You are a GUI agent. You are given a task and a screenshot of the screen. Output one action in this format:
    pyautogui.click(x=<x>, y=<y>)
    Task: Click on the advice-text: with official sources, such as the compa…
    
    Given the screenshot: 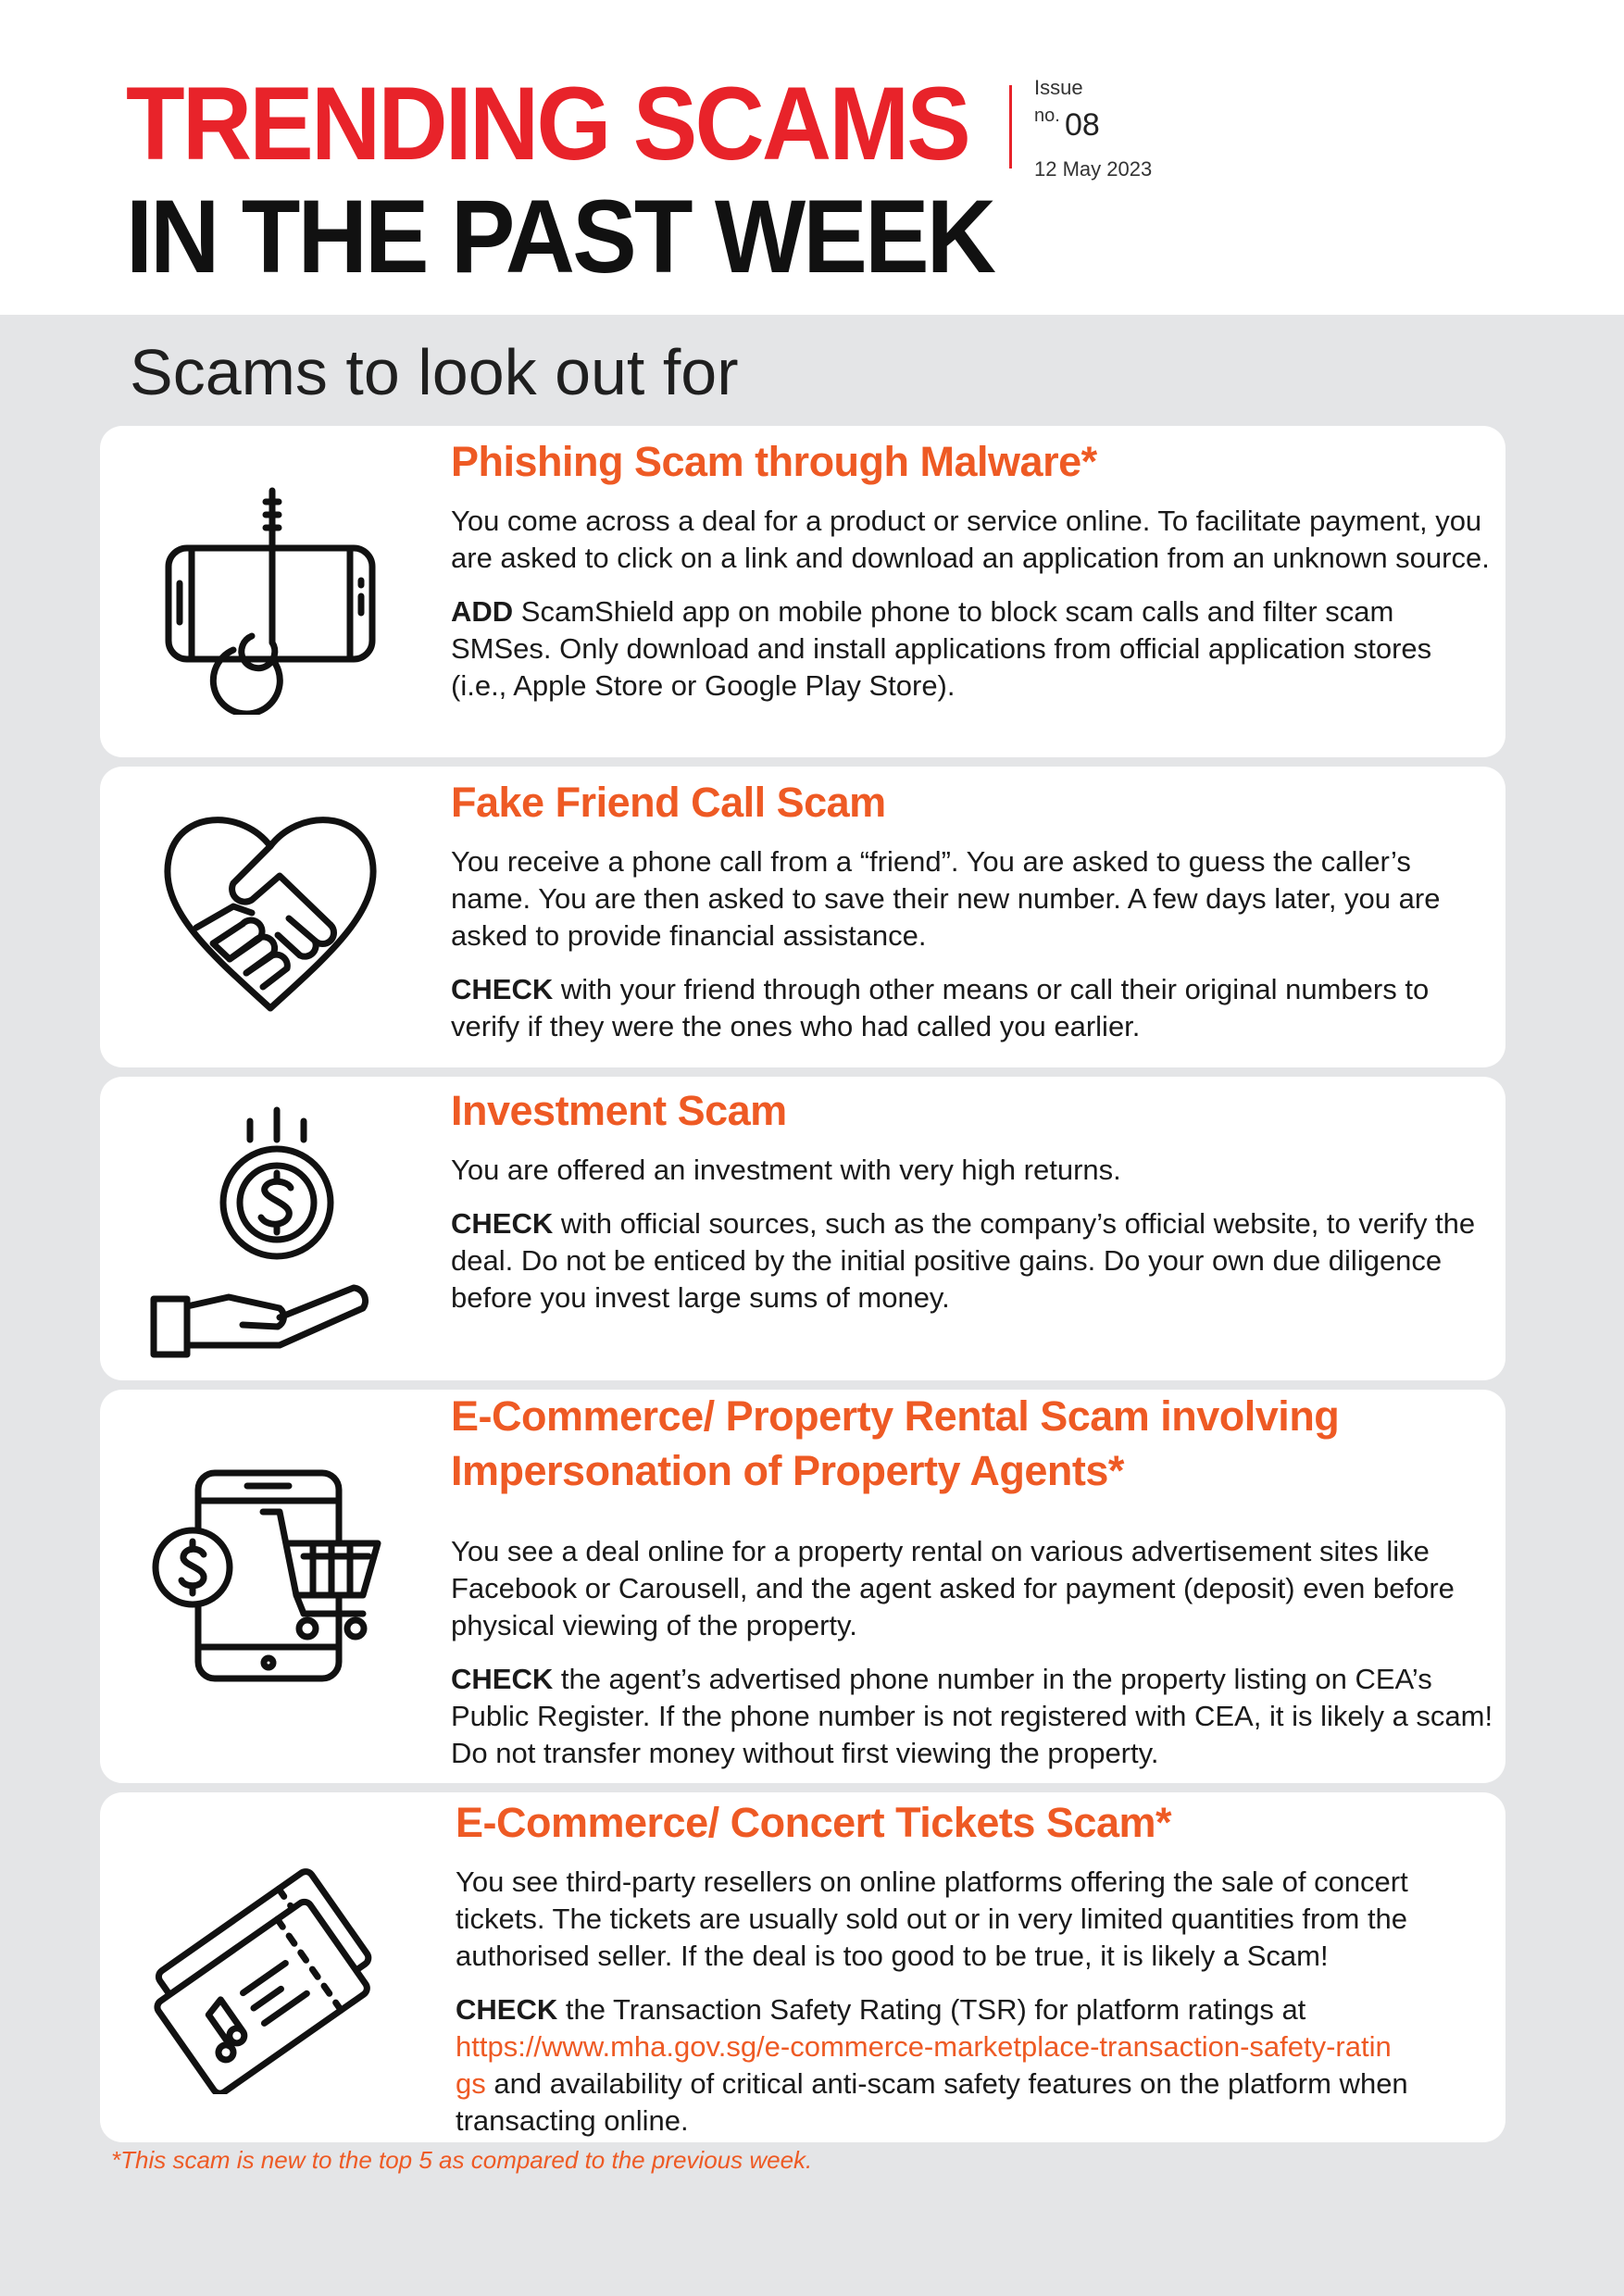 What is the action you would take?
    pyautogui.click(x=963, y=1260)
    